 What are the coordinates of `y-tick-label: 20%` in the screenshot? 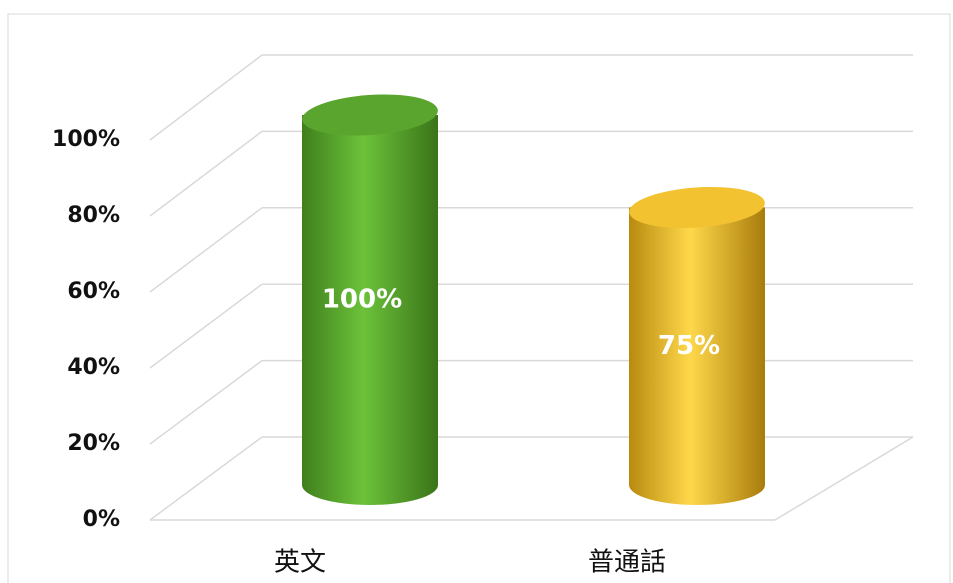 It's located at (93, 443).